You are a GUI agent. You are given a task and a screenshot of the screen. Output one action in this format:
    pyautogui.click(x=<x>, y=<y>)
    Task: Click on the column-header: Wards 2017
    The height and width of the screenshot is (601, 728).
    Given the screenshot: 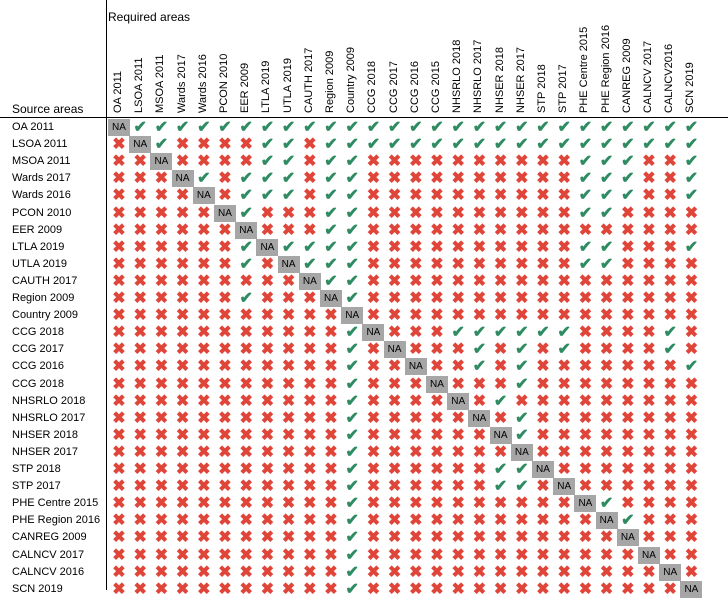 What is the action you would take?
    pyautogui.click(x=181, y=83)
    